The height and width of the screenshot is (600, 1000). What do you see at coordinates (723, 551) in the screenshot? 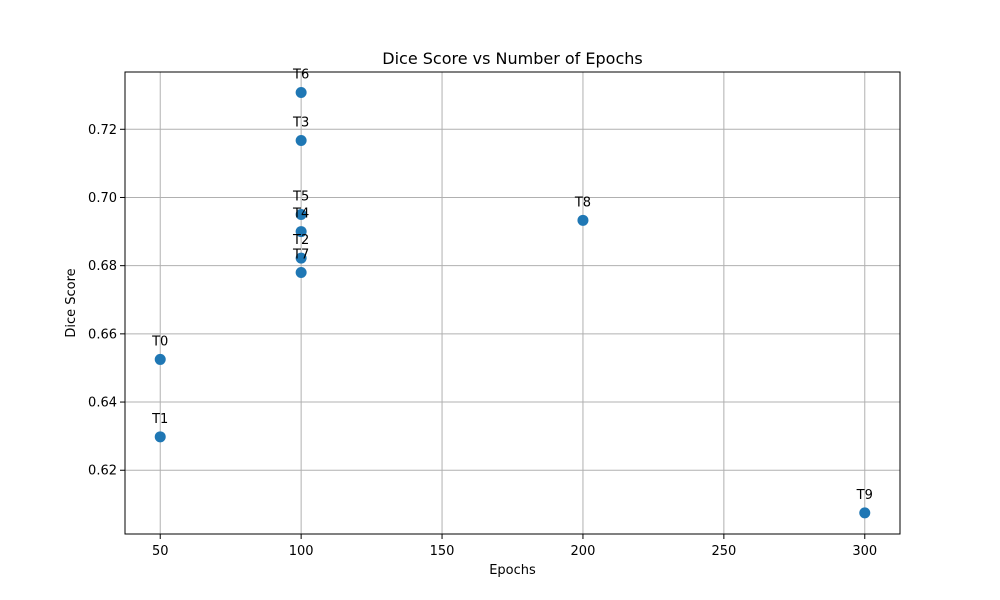
I see `x-tick-label: 250` at bounding box center [723, 551].